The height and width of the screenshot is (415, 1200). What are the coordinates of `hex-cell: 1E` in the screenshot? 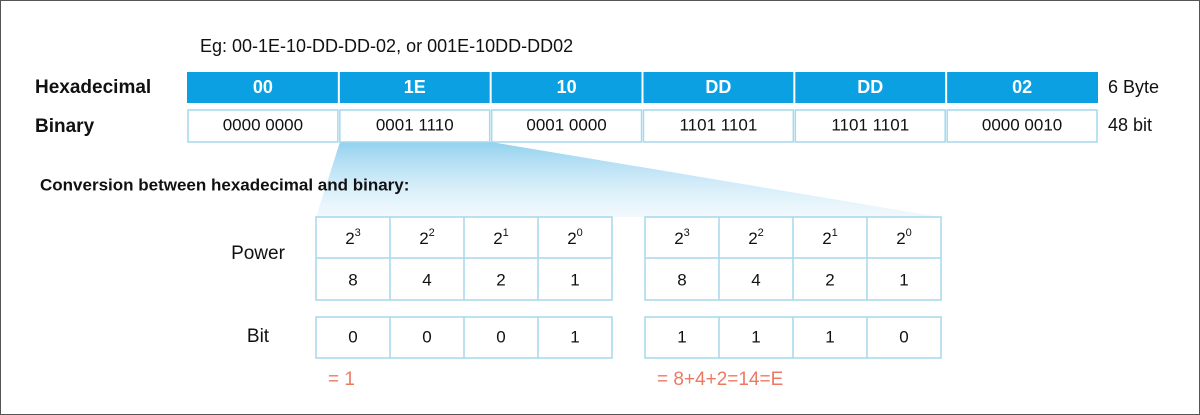 It's located at (415, 87).